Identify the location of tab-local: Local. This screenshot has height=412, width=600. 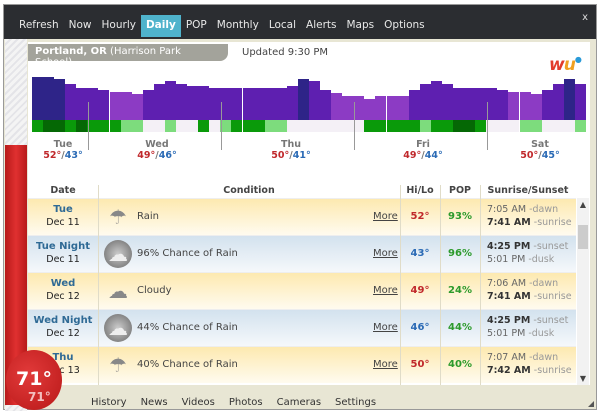
(282, 25).